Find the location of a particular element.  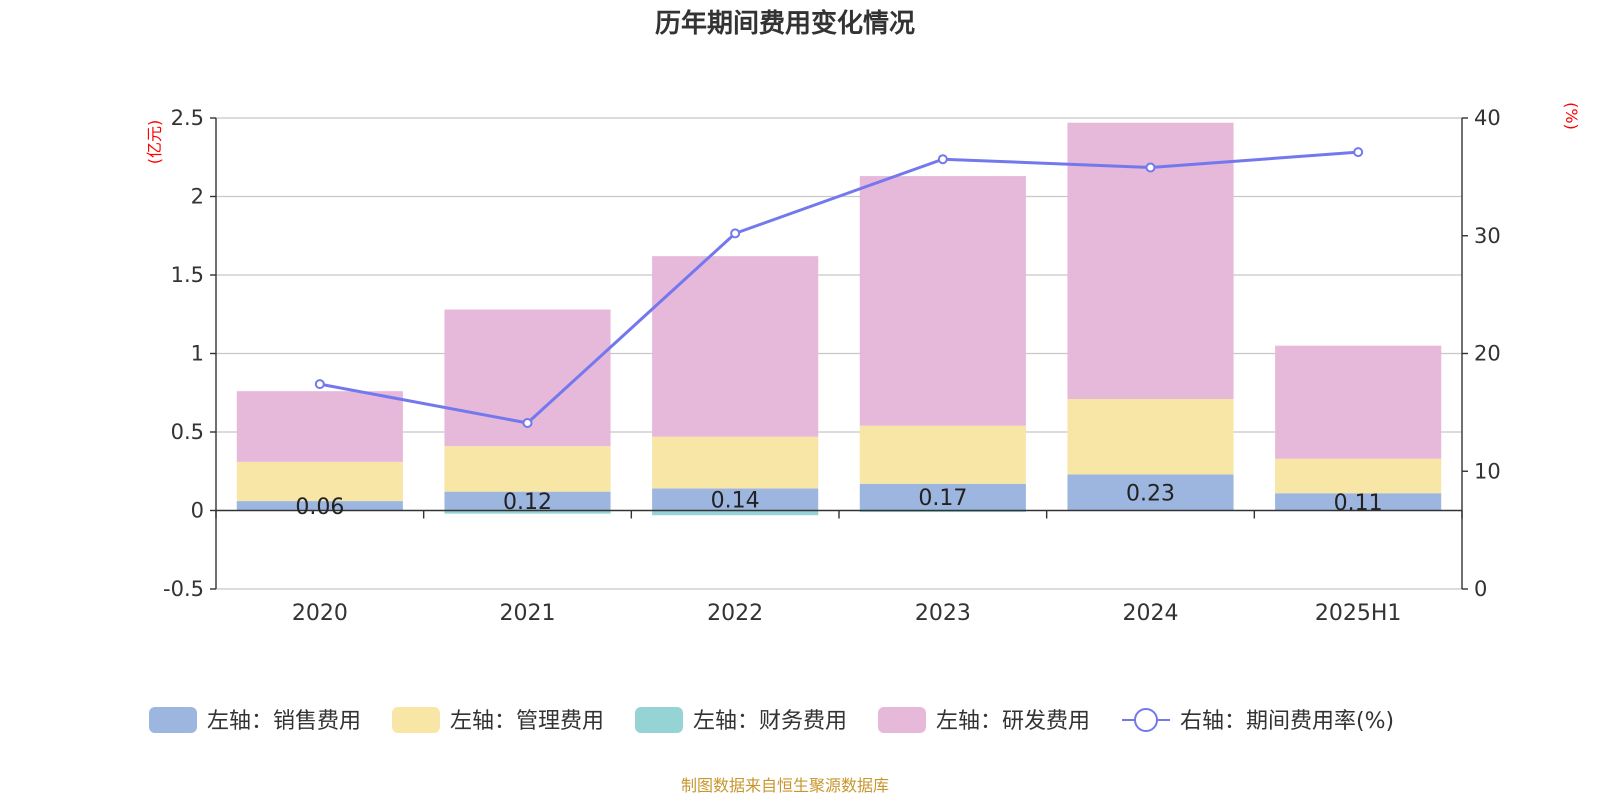

data-label: 0.12 is located at coordinates (527, 502).